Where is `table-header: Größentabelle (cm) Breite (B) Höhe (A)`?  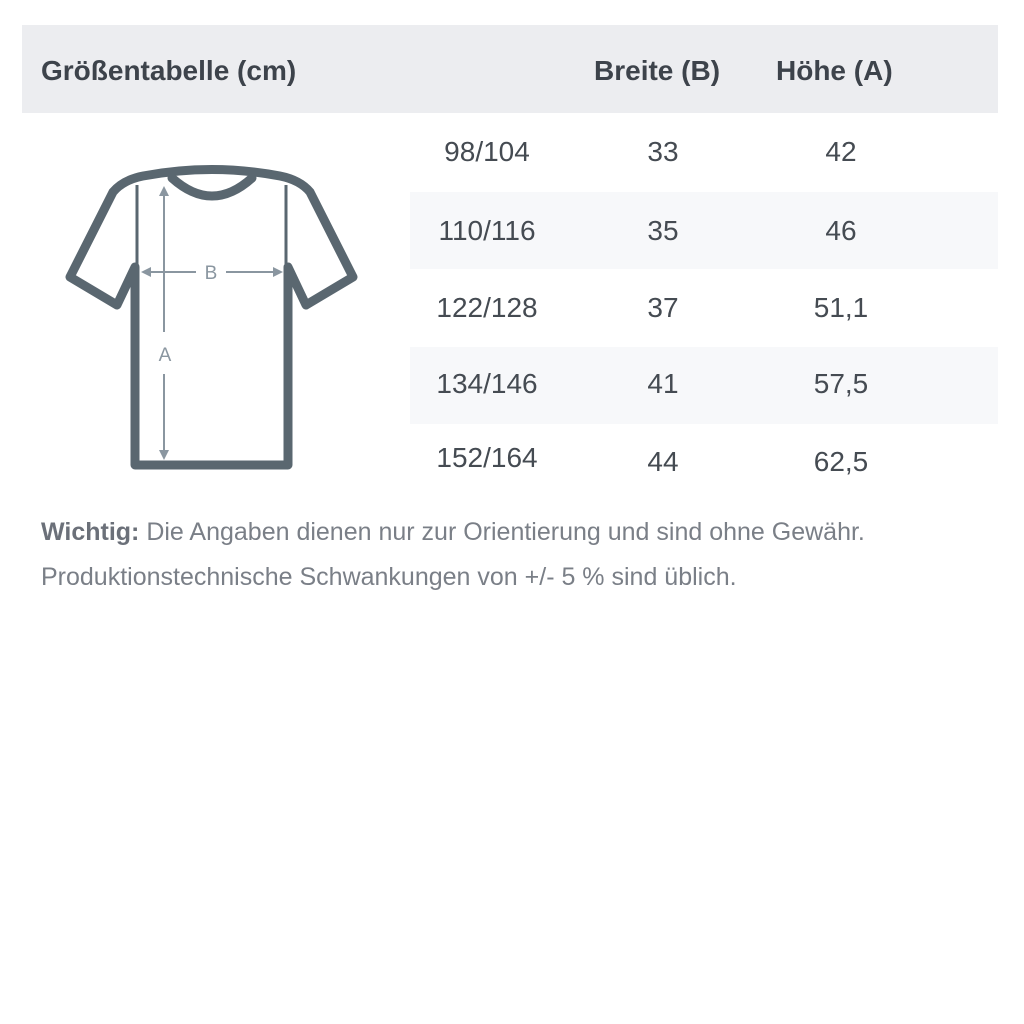
table-header: Größentabelle (cm) Breite (B) Höhe (A) is located at coordinates (510, 69).